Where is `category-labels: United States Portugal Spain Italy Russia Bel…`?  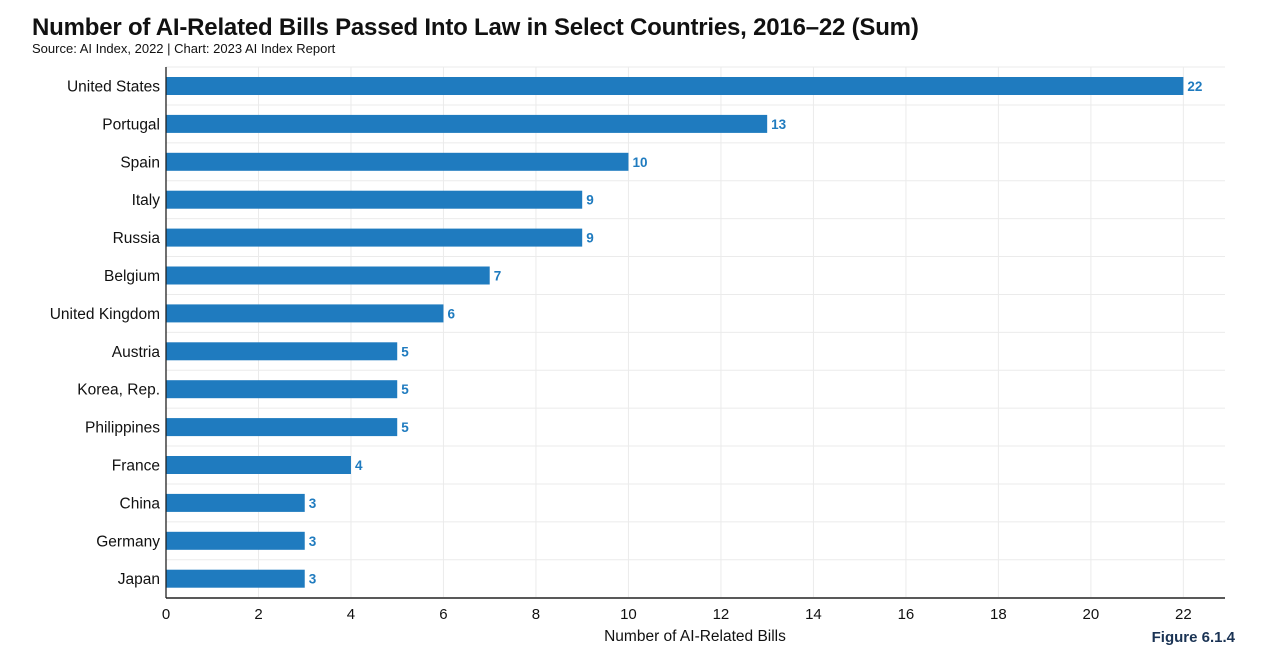
category-labels: United States Portugal Spain Italy Russia Bel… is located at coordinates (105, 334).